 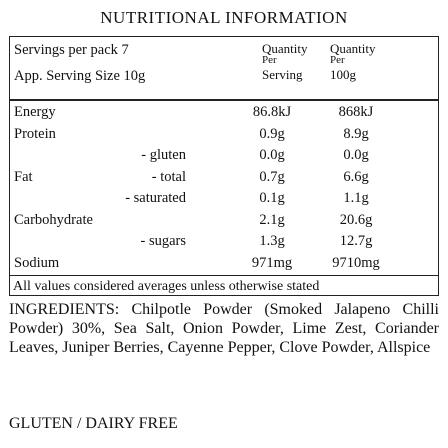 What do you see at coordinates (93, 423) in the screenshot?
I see `allergen: GLUTEN / DAIRY FREE` at bounding box center [93, 423].